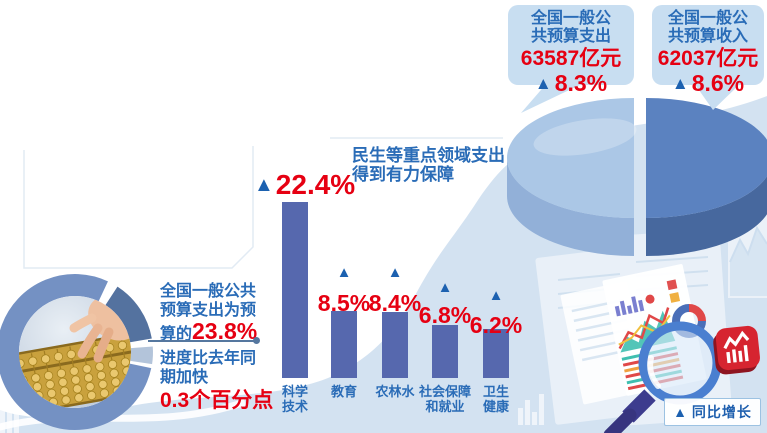  Describe the element at coordinates (176, 334) in the screenshot. I see `note-line: 算的` at that location.